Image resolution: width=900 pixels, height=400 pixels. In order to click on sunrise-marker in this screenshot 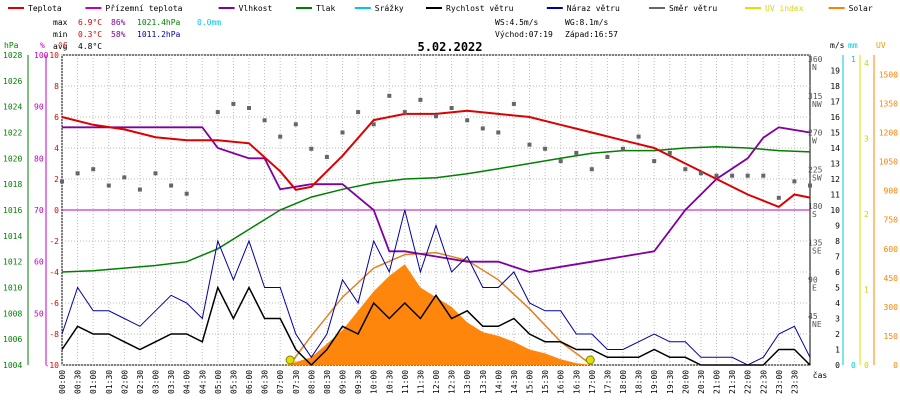, I will do `click(290, 360)`.